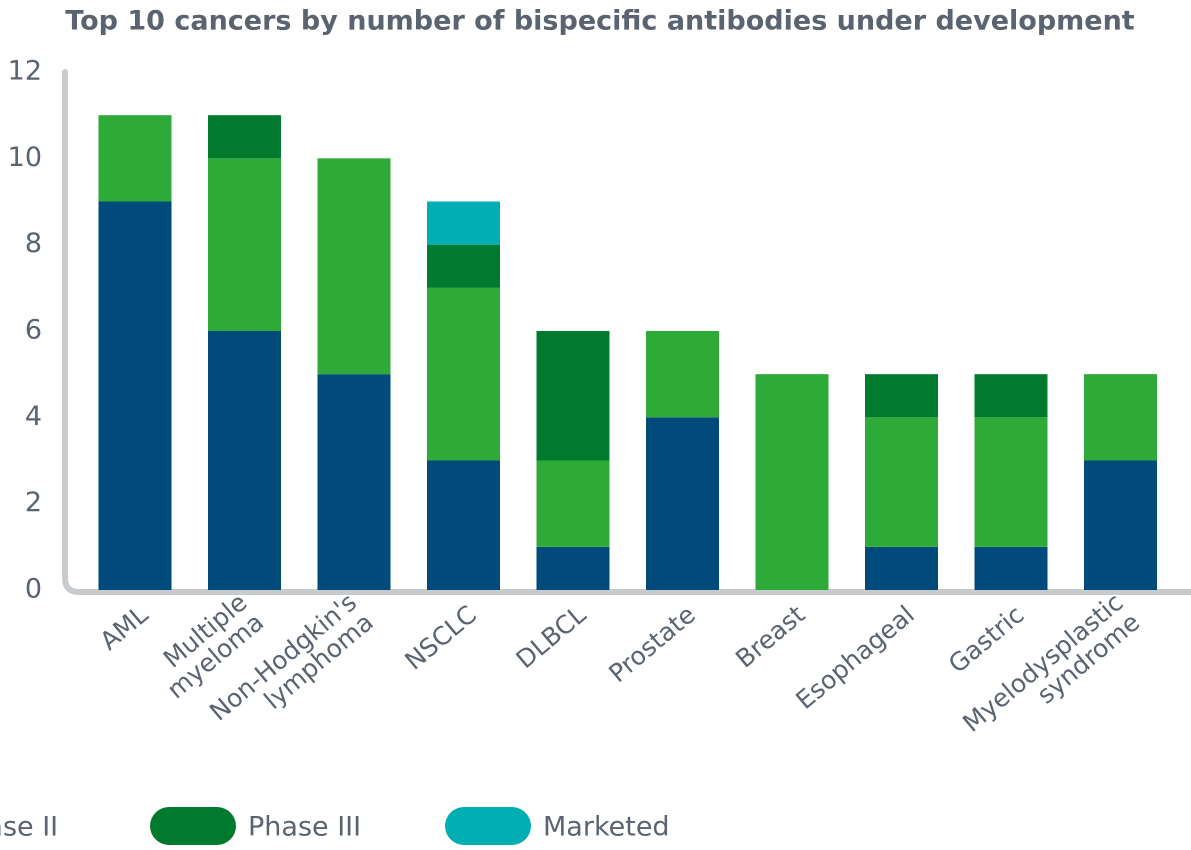  What do you see at coordinates (33, 330) in the screenshot?
I see `y-tick-label: 6` at bounding box center [33, 330].